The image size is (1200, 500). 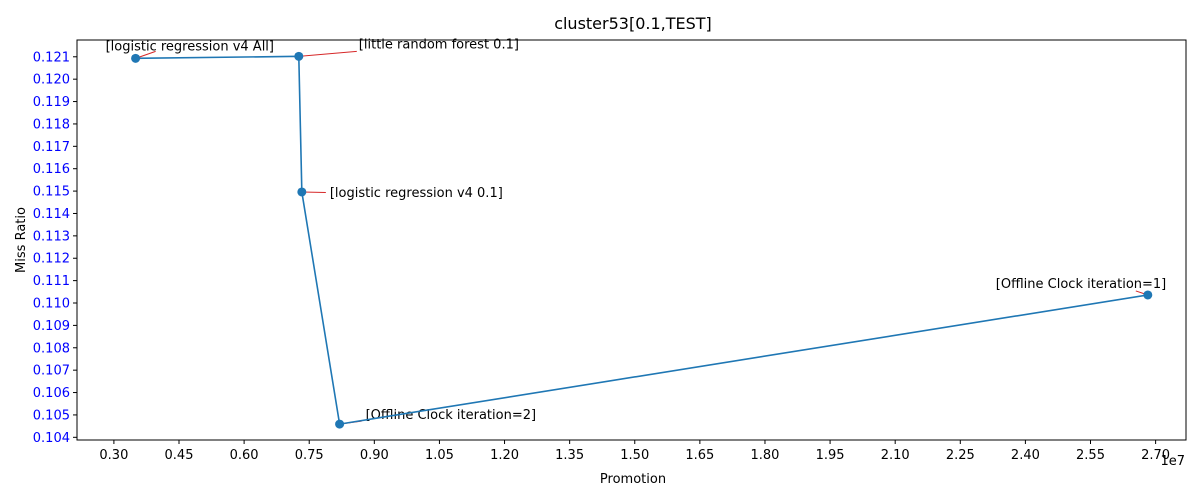 I want to click on chart-title: cluster53[0.1,TEST], so click(x=633, y=23).